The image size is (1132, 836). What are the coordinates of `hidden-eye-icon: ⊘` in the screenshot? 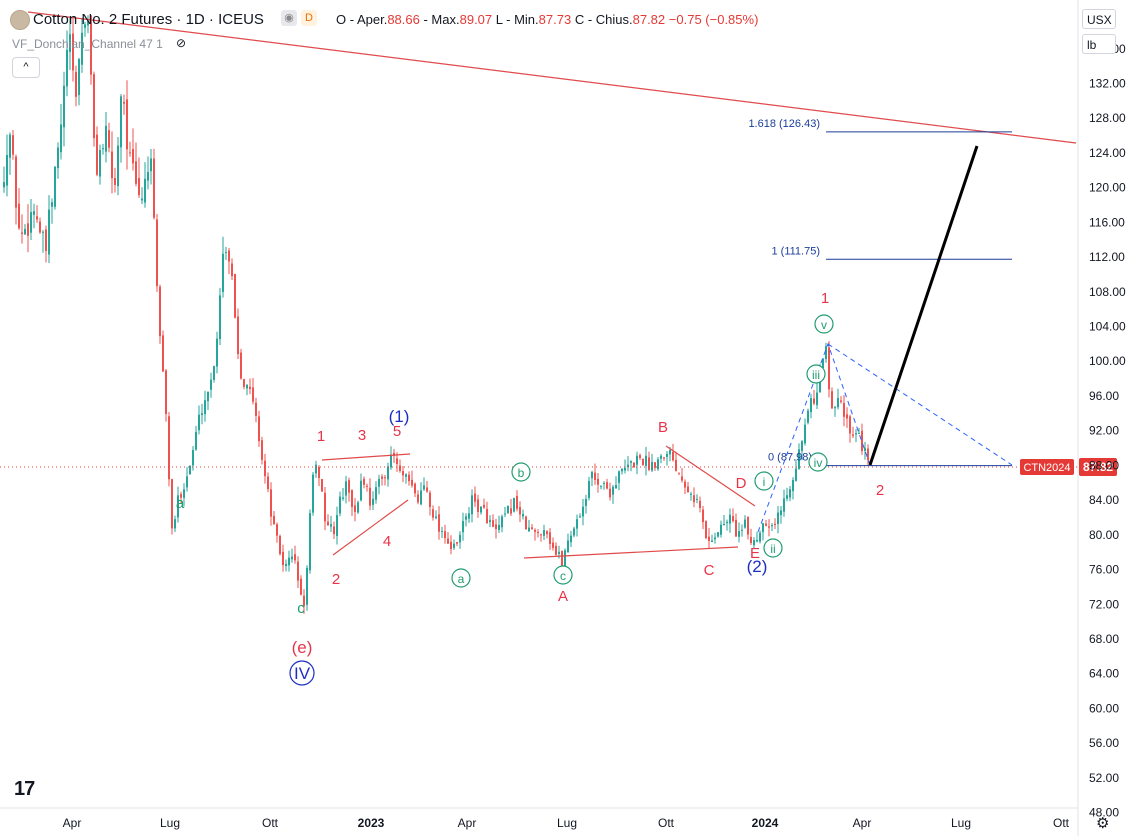 It's located at (181, 43).